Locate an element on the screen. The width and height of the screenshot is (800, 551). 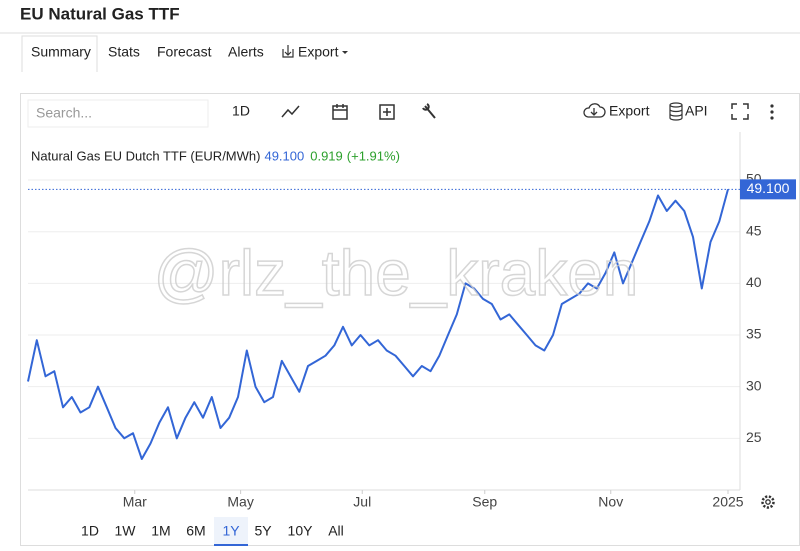
legend-value: 49.100 is located at coordinates (284, 155).